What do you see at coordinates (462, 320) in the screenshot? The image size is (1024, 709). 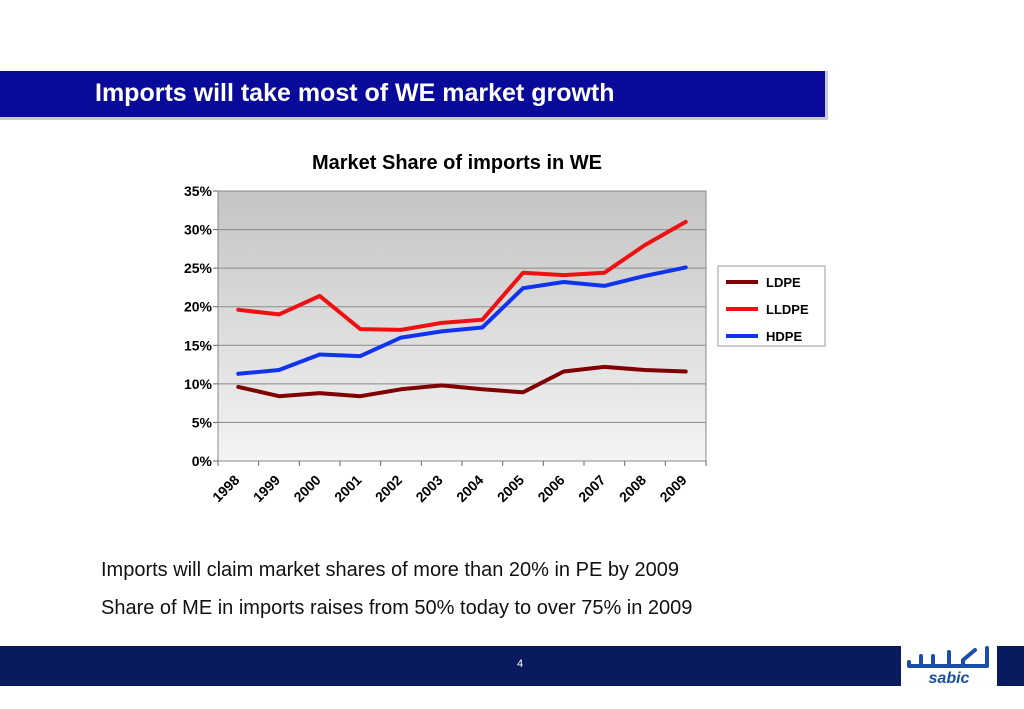 I see `series-line-hdpe` at bounding box center [462, 320].